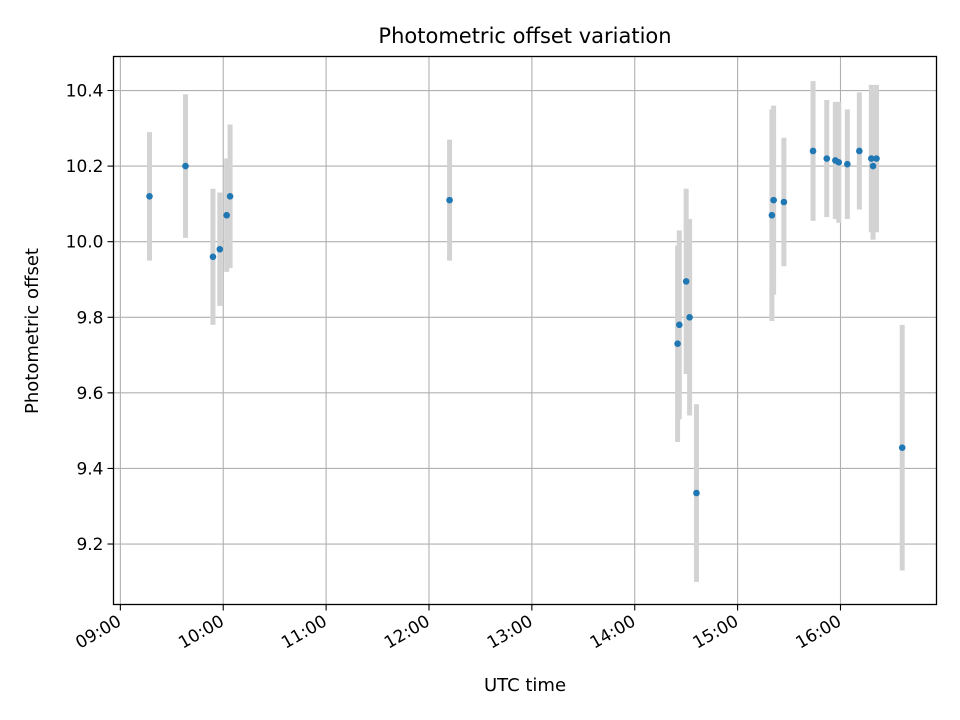  Describe the element at coordinates (304, 633) in the screenshot. I see `x-tick-label: 11:00` at that location.